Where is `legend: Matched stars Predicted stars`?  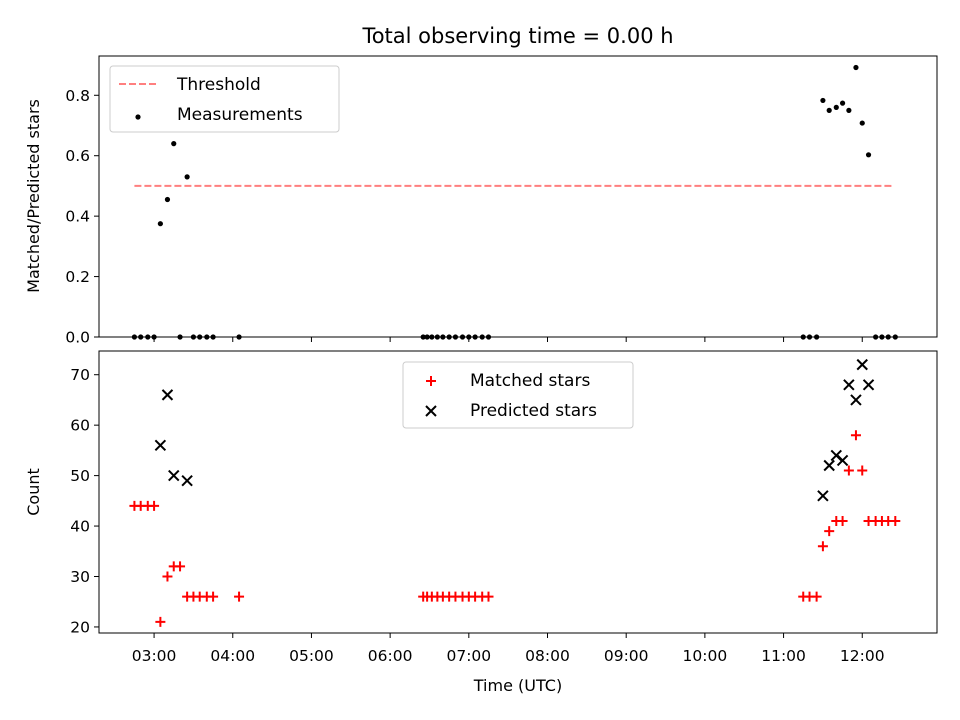
legend: Matched stars Predicted stars is located at coordinates (518, 395).